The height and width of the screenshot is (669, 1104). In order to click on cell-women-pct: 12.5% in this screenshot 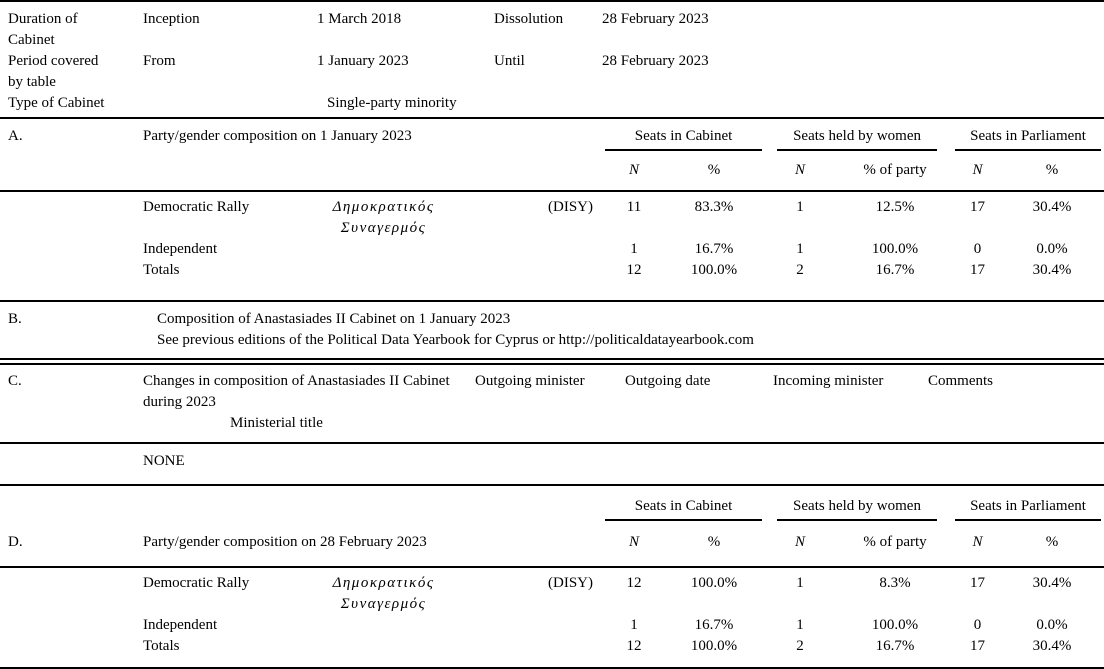, I will do `click(895, 207)`.